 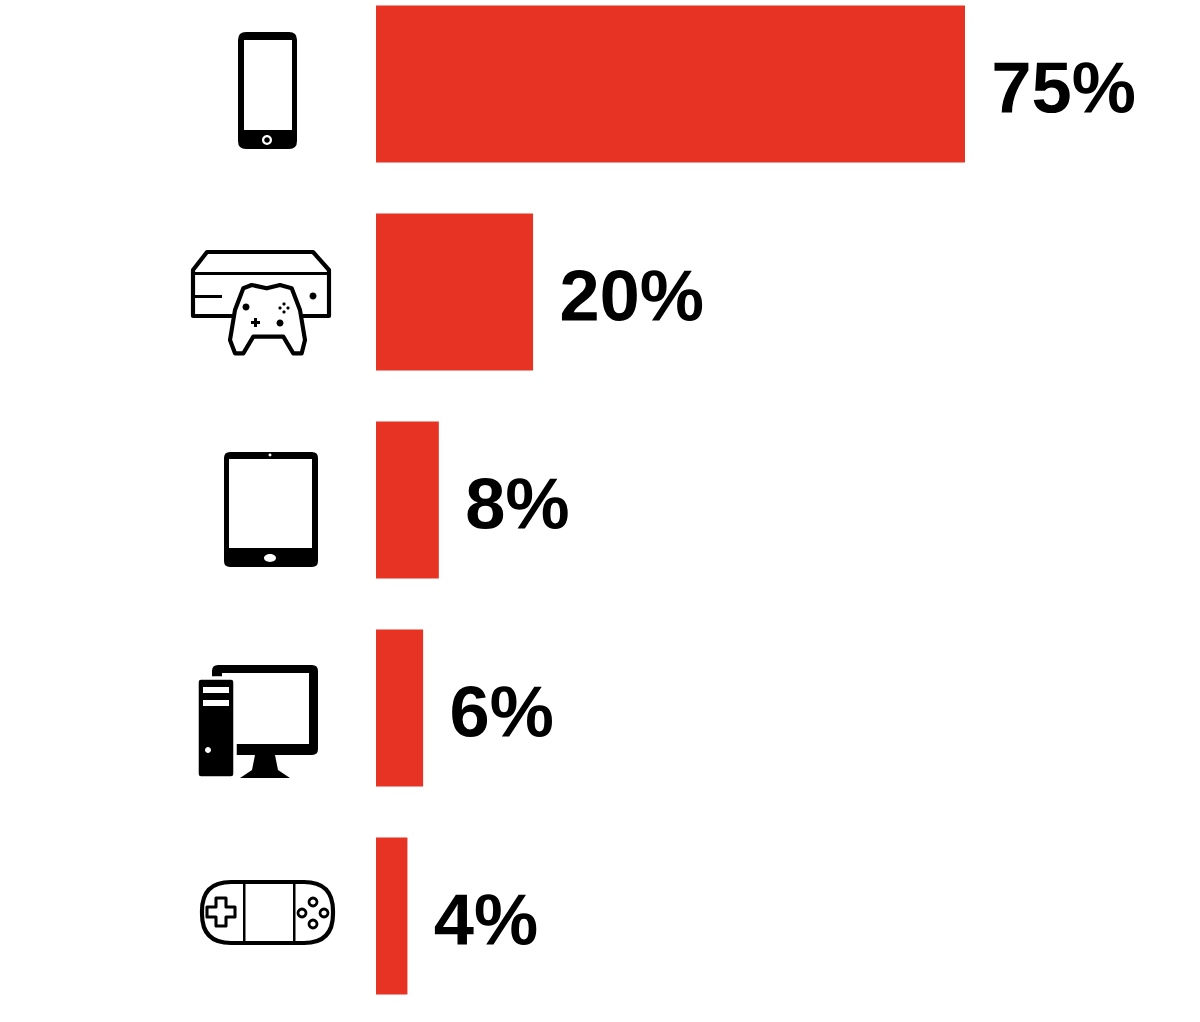 What do you see at coordinates (632, 295) in the screenshot?
I see `data-label: 20%` at bounding box center [632, 295].